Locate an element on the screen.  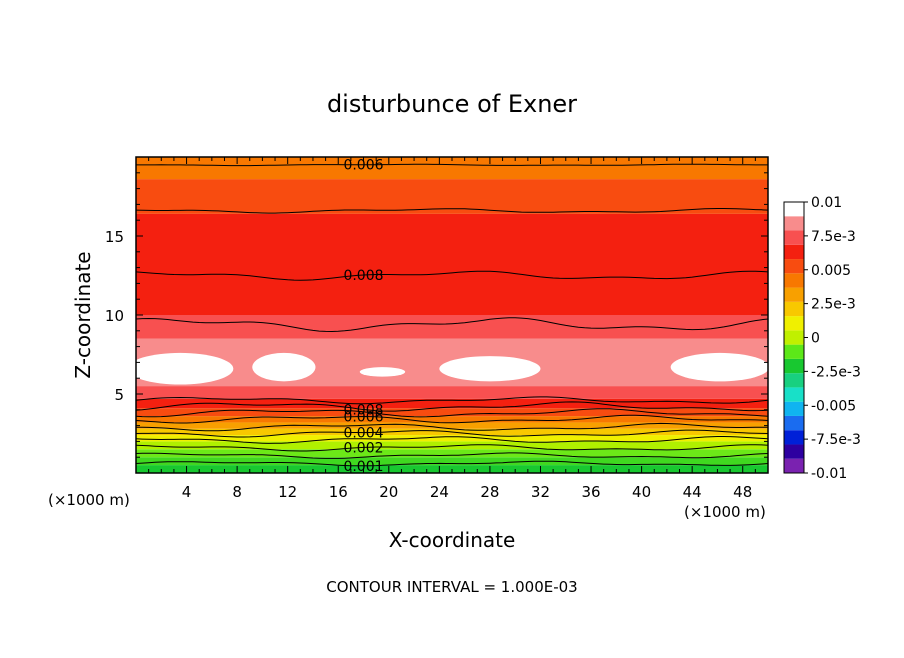
x-unit-left: (×1000 m) is located at coordinates (89, 500).